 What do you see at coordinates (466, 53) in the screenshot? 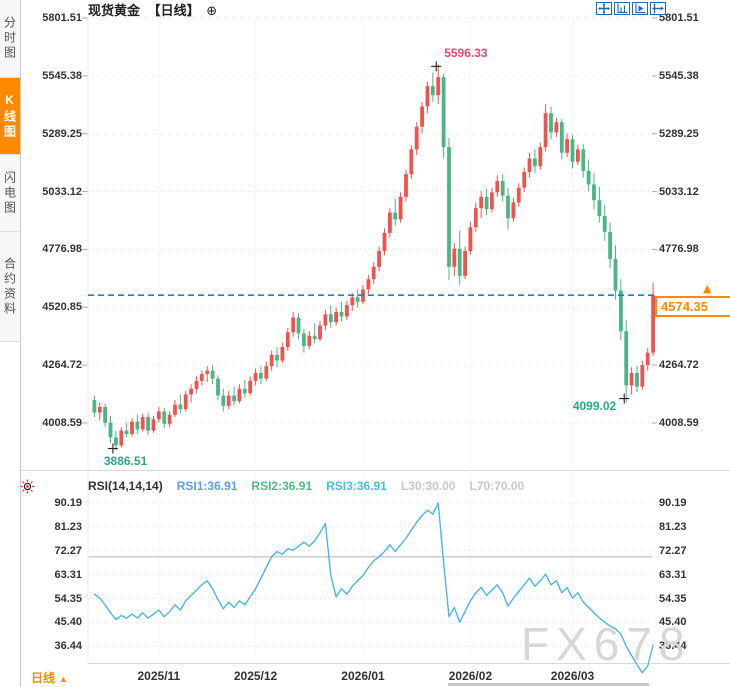
I see `high-price-label: 5596.33` at bounding box center [466, 53].